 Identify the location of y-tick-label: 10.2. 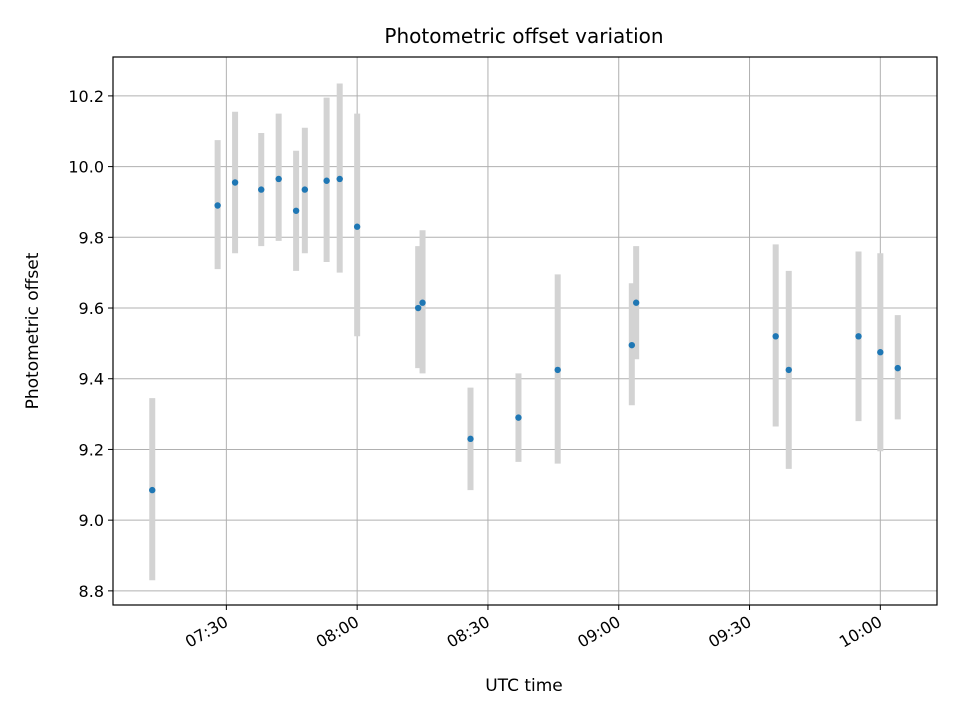
(86, 96).